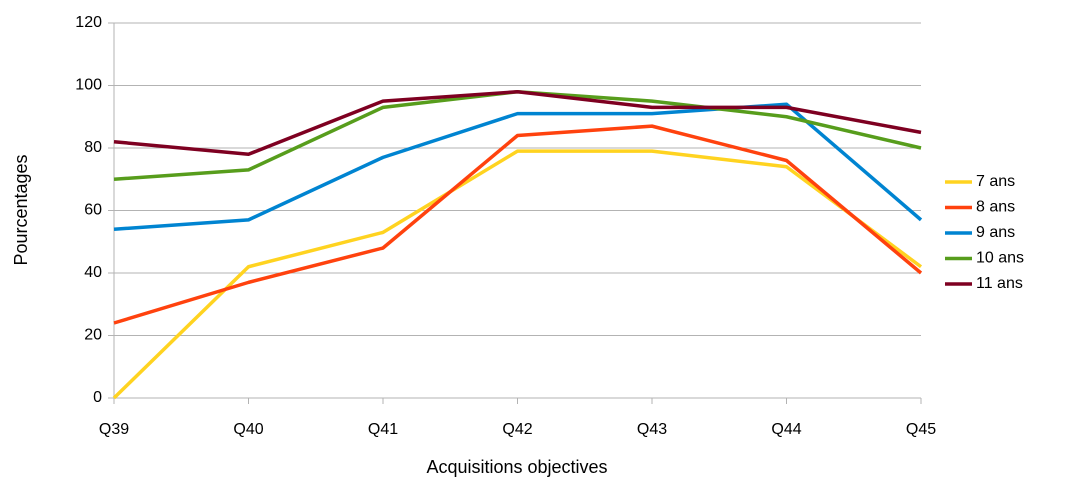  What do you see at coordinates (88, 22) in the screenshot?
I see `y-tick-label: 120` at bounding box center [88, 22].